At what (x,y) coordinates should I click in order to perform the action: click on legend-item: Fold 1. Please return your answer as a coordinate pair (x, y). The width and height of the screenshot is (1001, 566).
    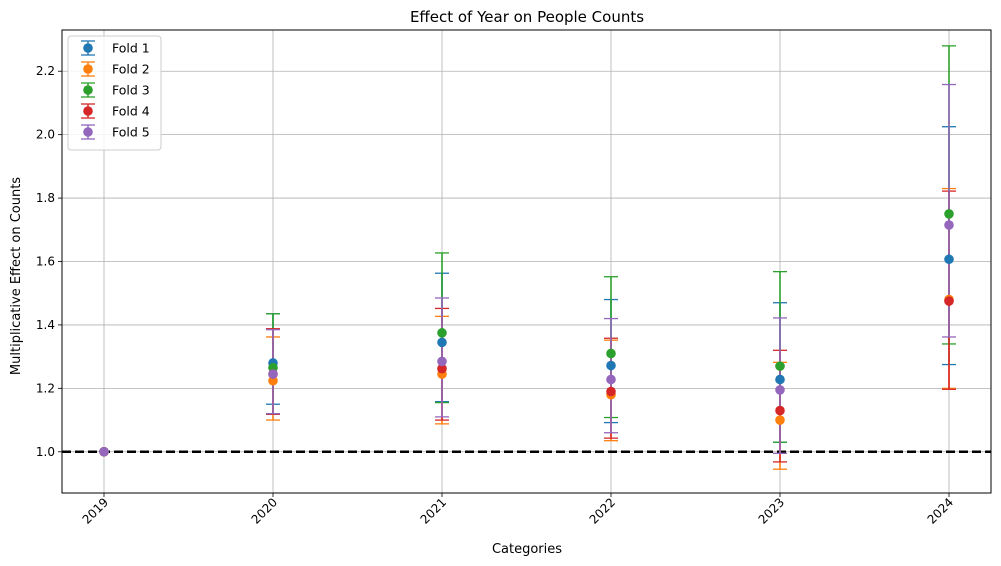
    Looking at the image, I should click on (115, 48).